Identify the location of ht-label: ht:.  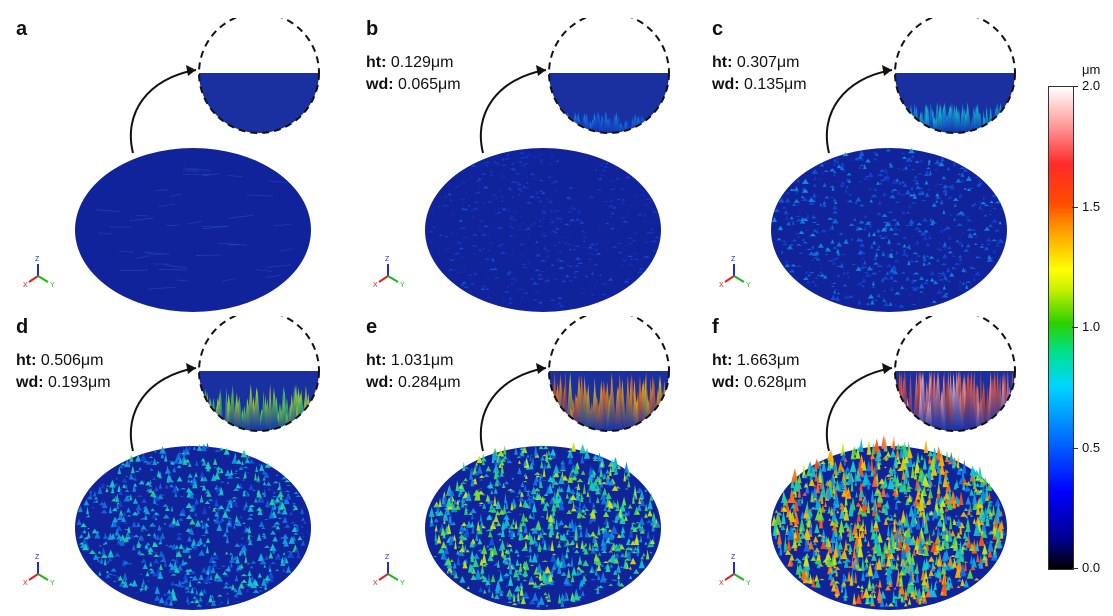
(376, 62).